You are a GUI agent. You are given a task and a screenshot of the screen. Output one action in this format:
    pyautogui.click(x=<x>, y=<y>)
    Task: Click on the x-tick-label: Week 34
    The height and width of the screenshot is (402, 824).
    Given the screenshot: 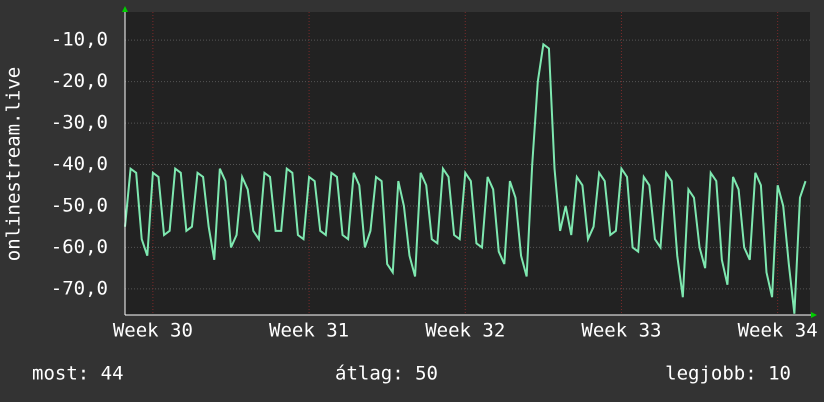 What is the action you would take?
    pyautogui.click(x=778, y=331)
    